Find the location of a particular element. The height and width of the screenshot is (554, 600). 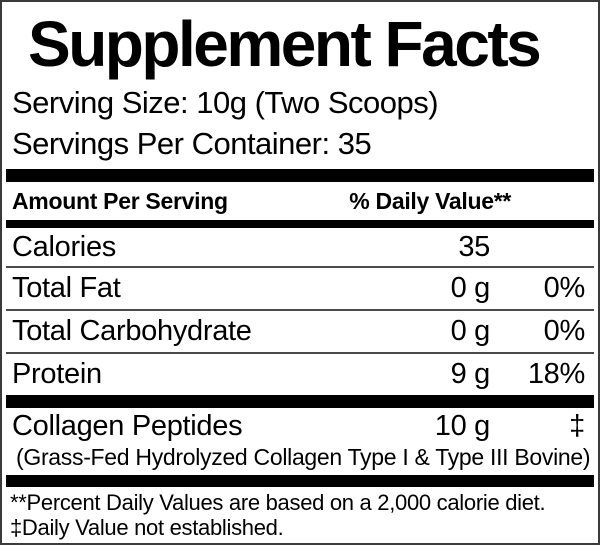

nutrient-name: Protein is located at coordinates (57, 374).